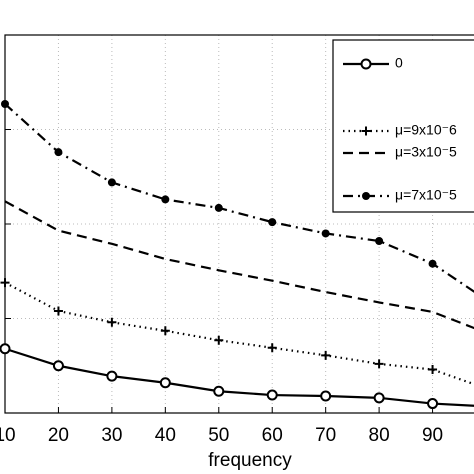 The image size is (474, 474). What do you see at coordinates (399, 63) in the screenshot?
I see `legend-label: 0` at bounding box center [399, 63].